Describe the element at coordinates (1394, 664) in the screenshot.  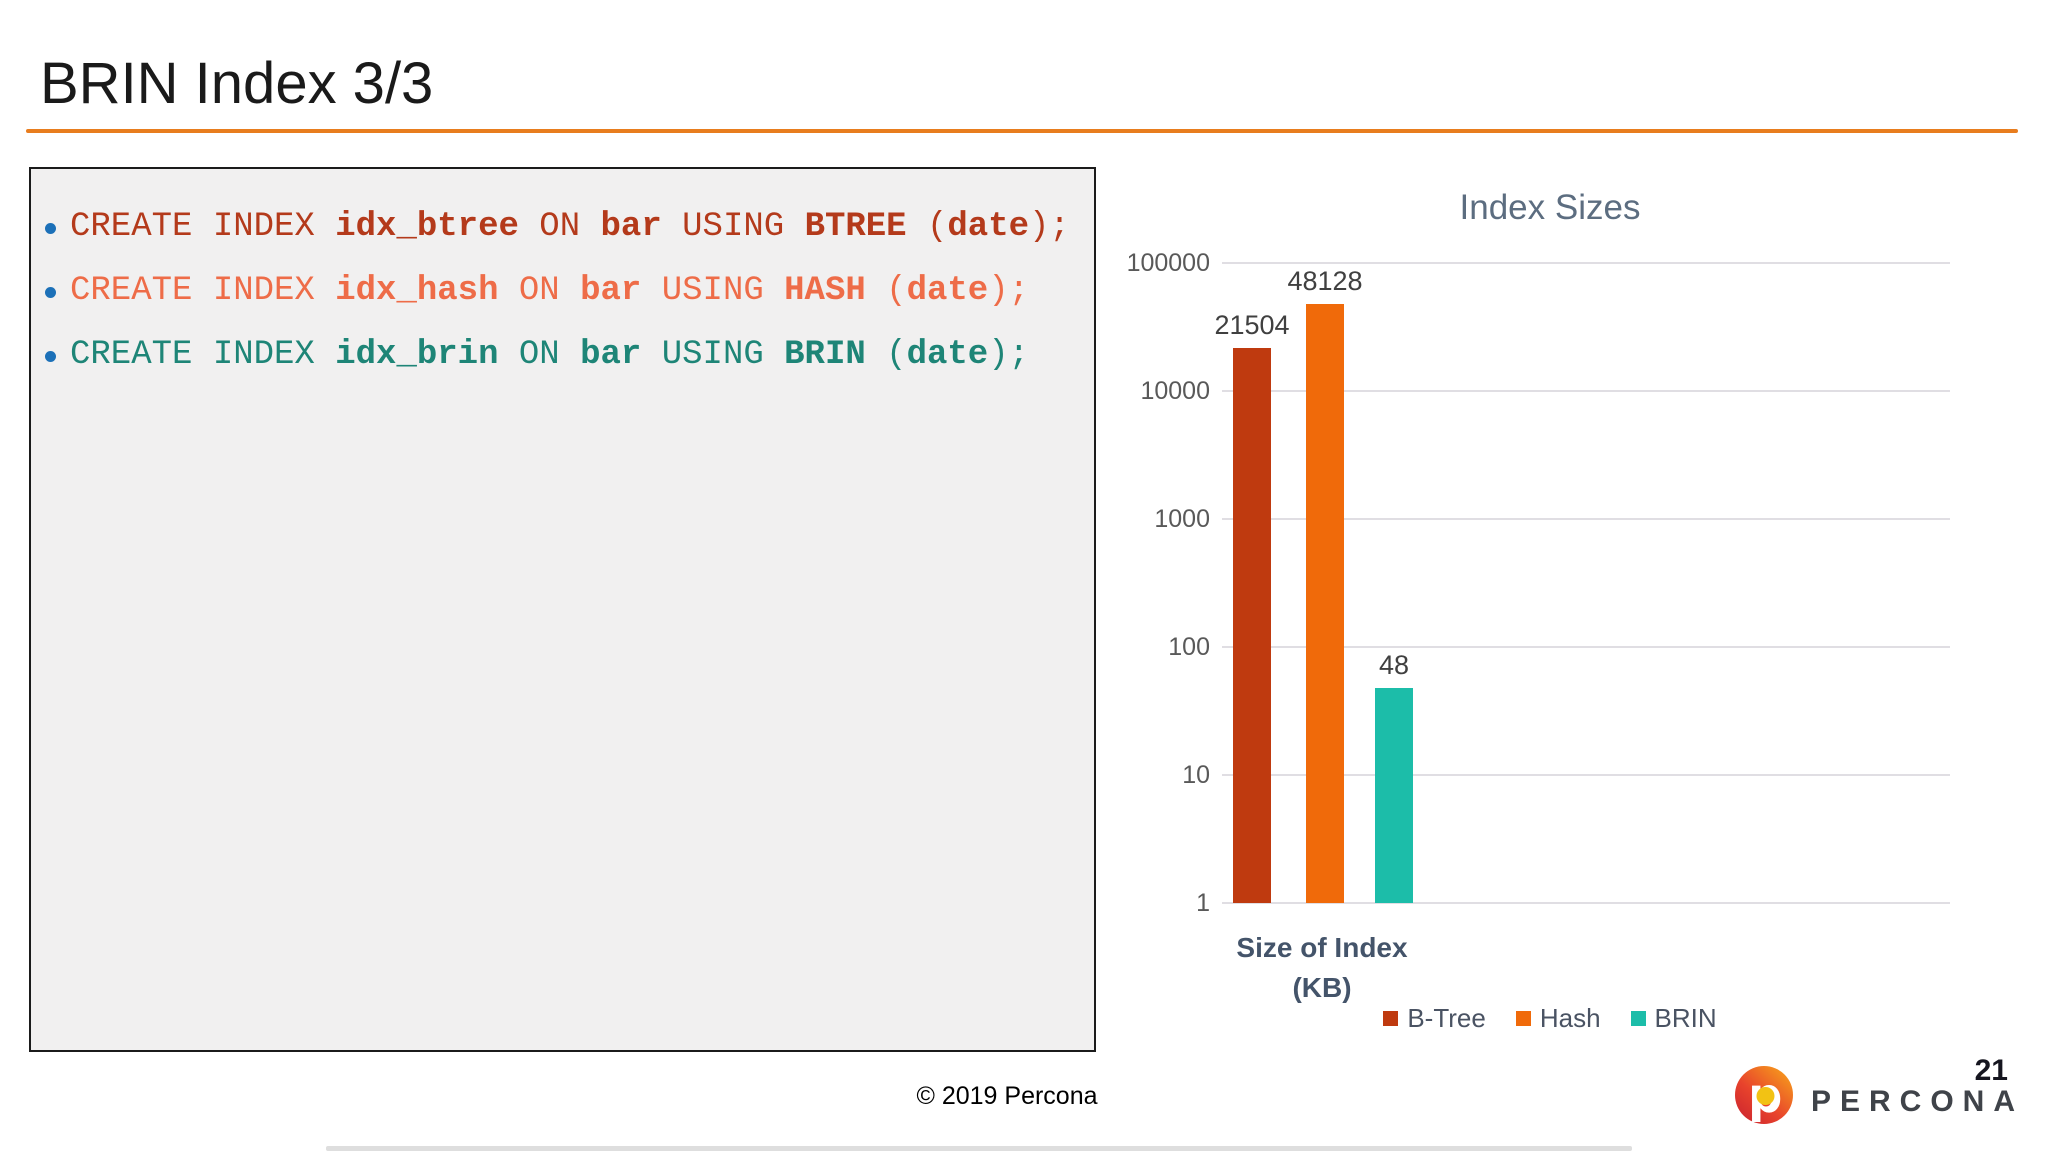
I see `bar-value-label: 48` at that location.